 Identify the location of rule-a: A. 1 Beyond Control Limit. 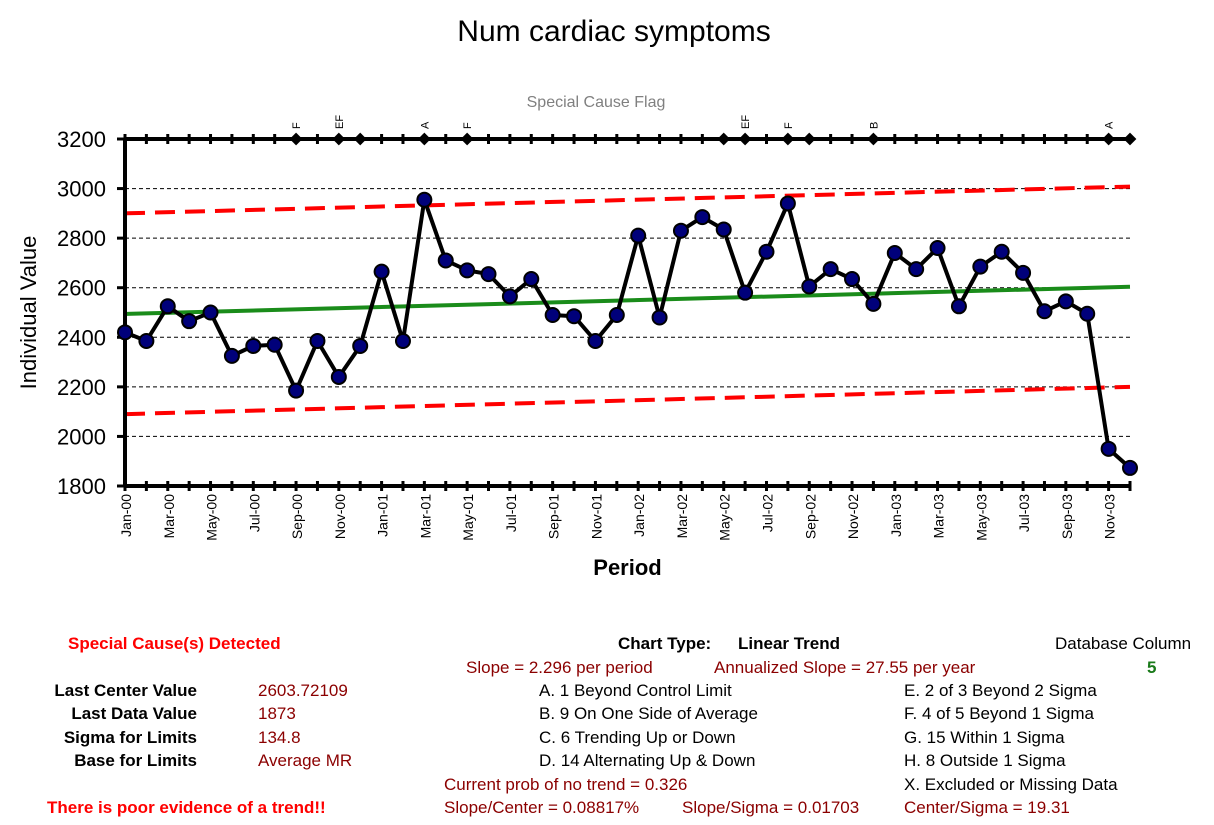
(635, 690).